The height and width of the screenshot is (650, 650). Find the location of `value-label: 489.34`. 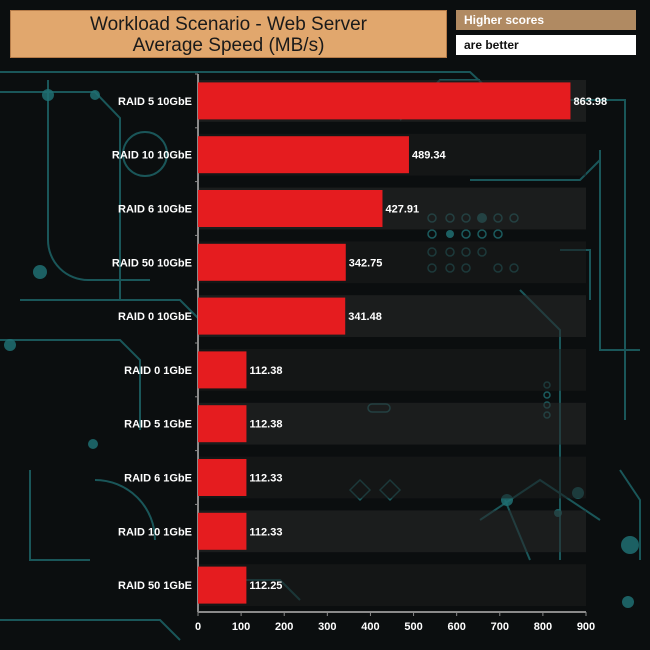

value-label: 489.34 is located at coordinates (429, 156).